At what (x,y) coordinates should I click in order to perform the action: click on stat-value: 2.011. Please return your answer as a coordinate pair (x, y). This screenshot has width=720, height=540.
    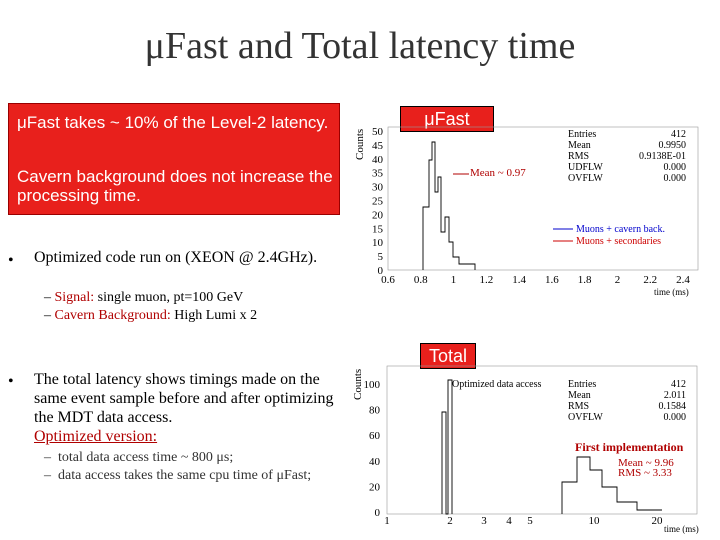
    Looking at the image, I should click on (674, 395).